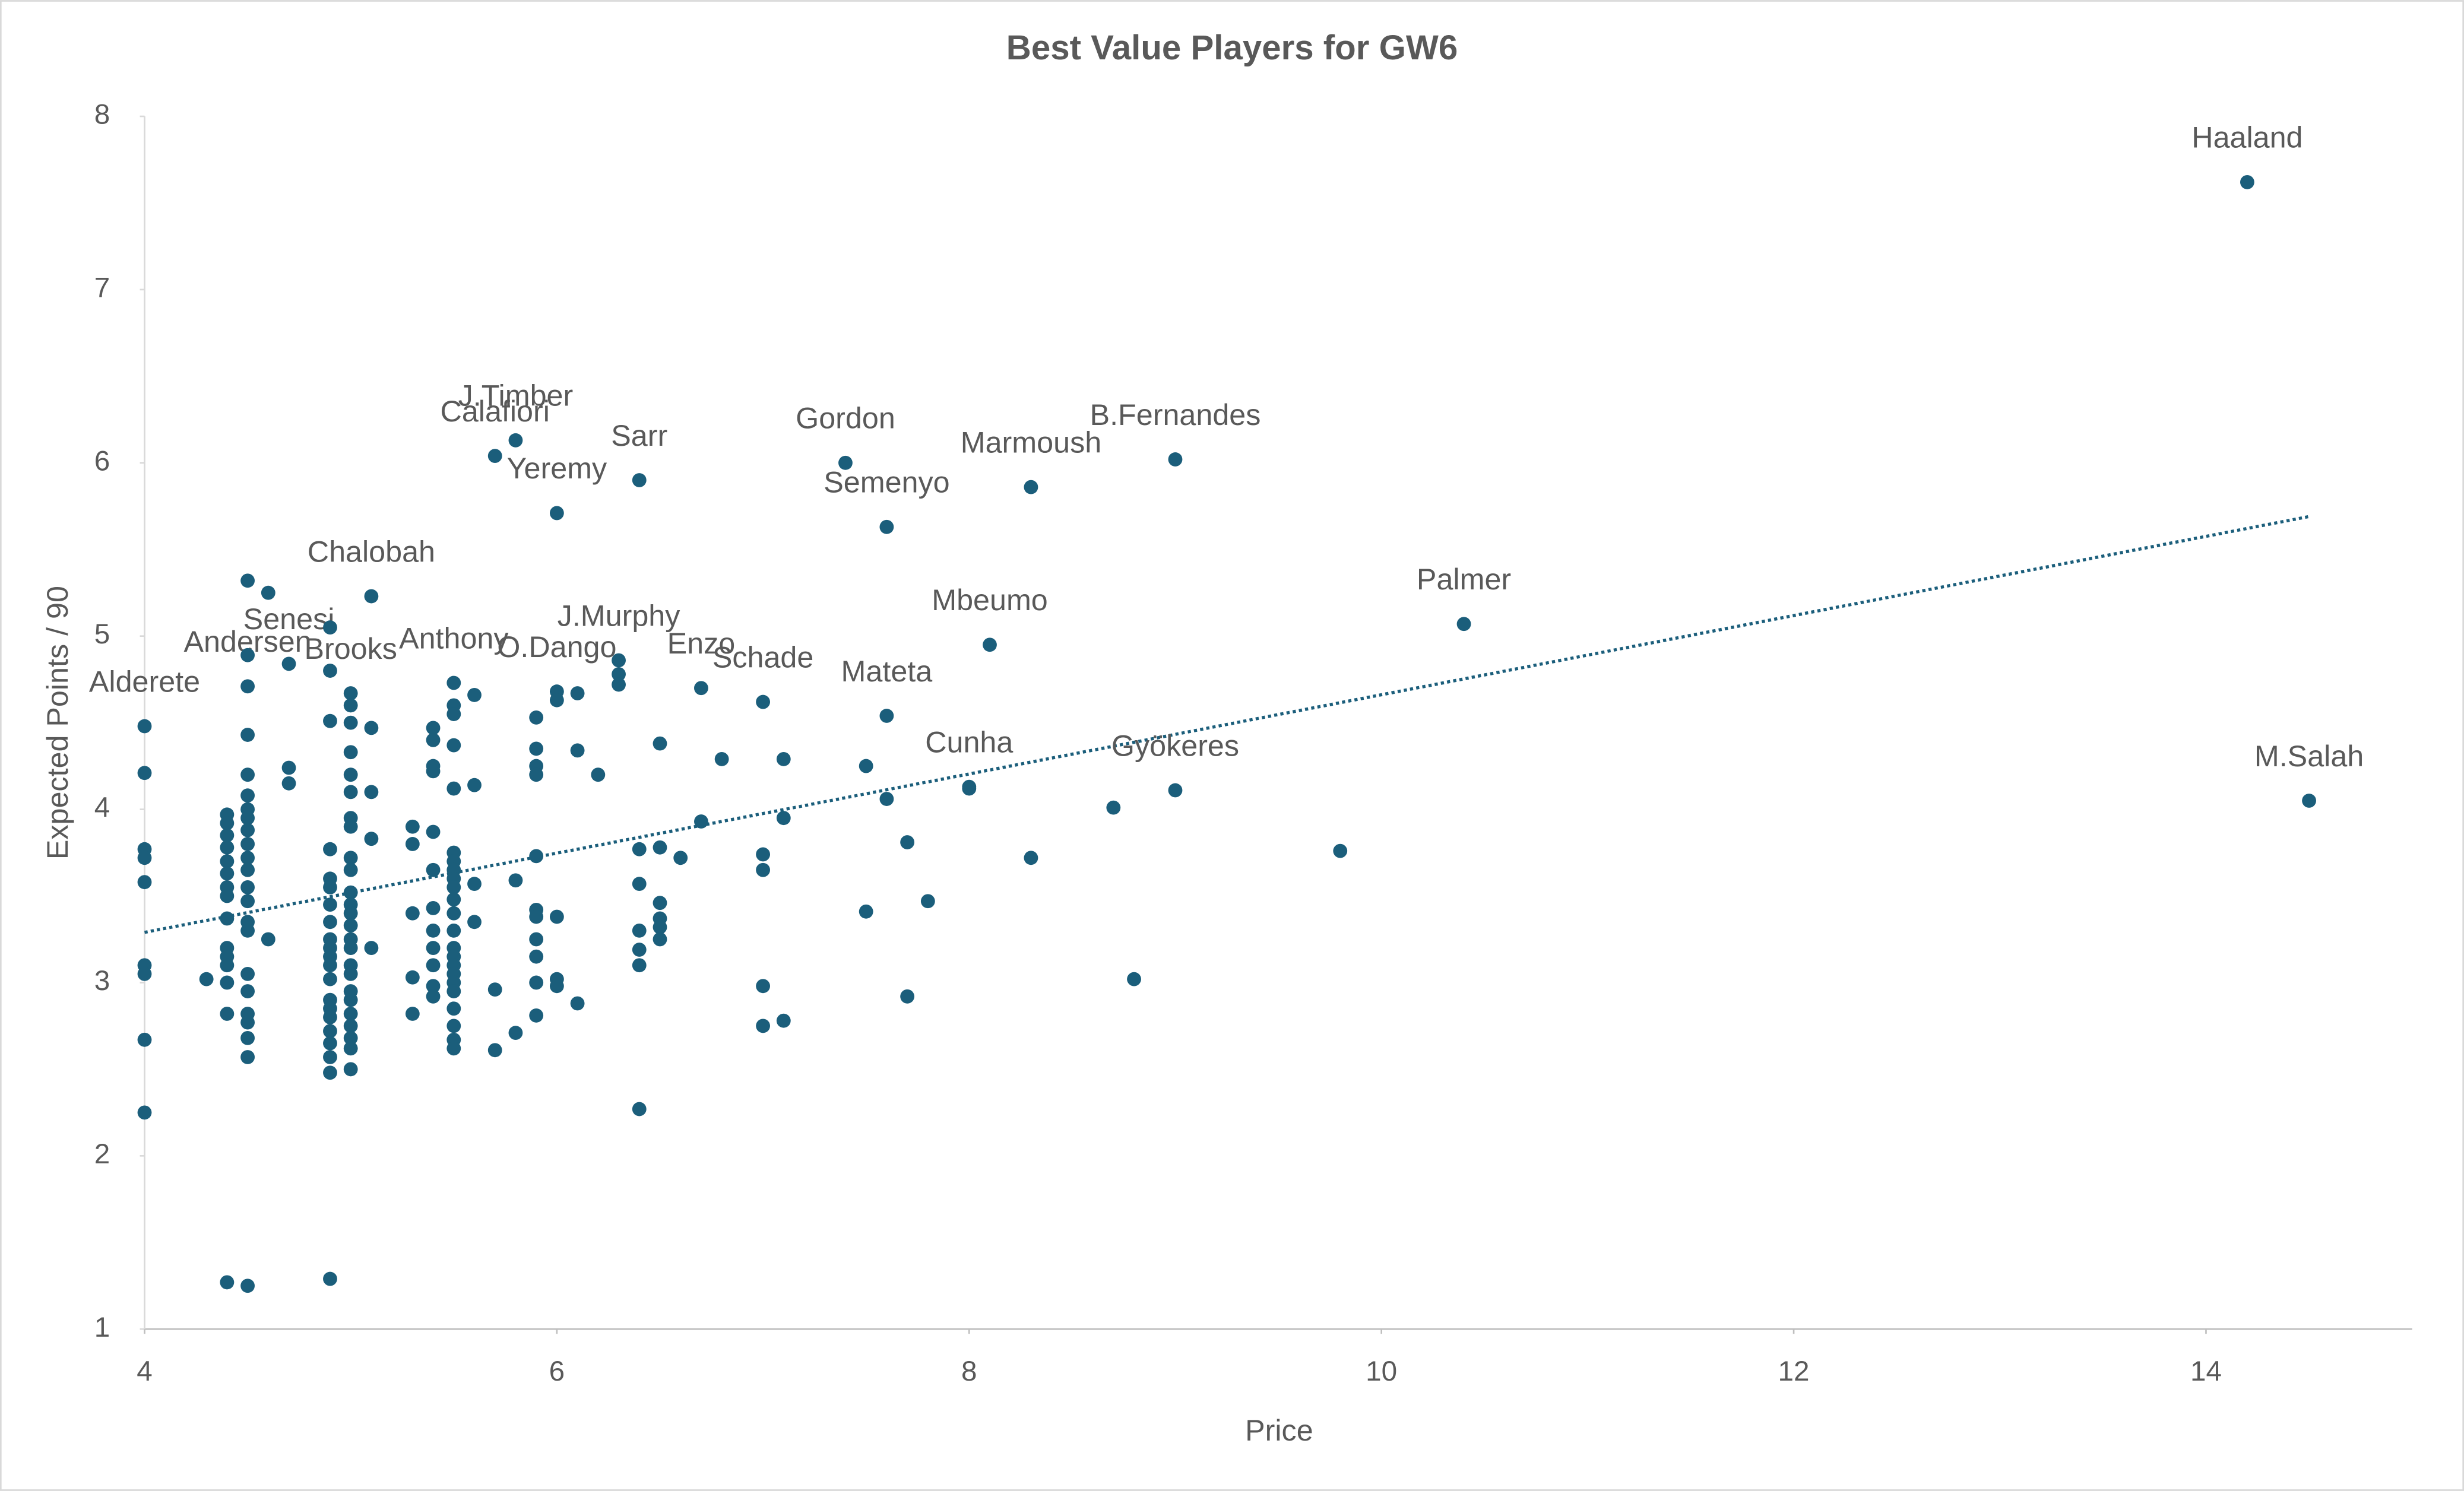 The height and width of the screenshot is (1491, 2464). What do you see at coordinates (887, 671) in the screenshot?
I see `data-label: Mateta` at bounding box center [887, 671].